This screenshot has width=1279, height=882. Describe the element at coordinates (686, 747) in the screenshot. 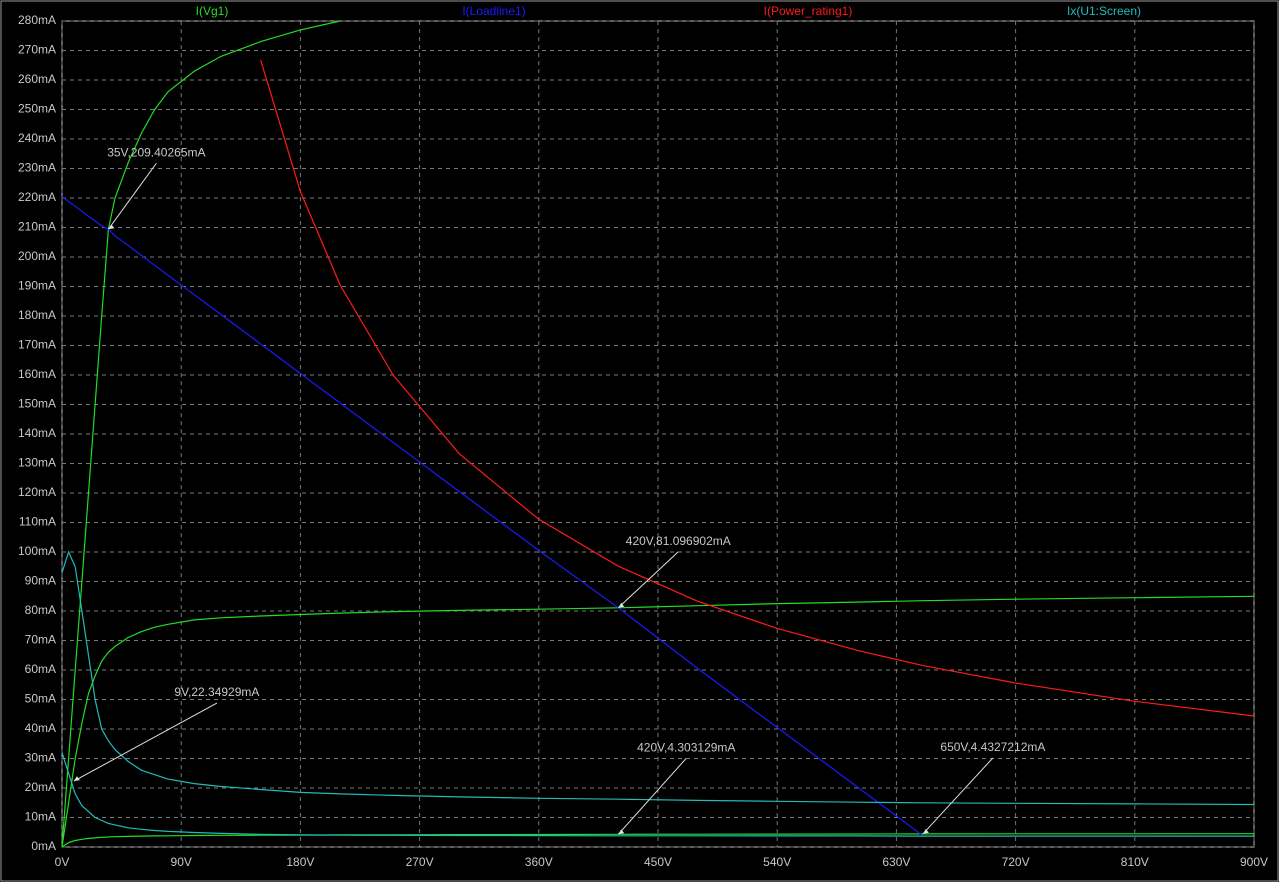

I see `annotation-label: 420V,4.303129mA` at that location.